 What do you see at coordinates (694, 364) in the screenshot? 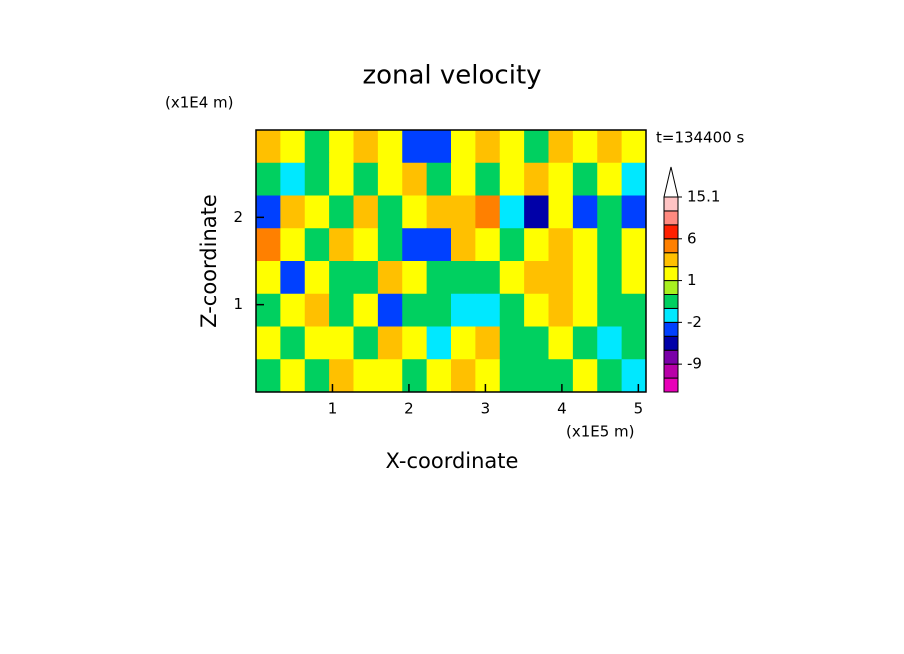
I see `colorbar-tick-label: -9` at bounding box center [694, 364].